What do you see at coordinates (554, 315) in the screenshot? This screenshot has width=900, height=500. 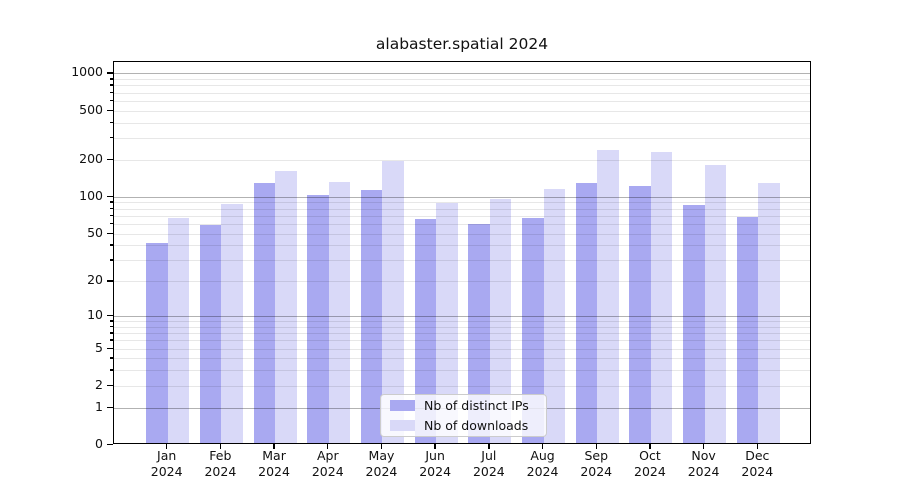 I see `bar-downloads-aug` at bounding box center [554, 315].